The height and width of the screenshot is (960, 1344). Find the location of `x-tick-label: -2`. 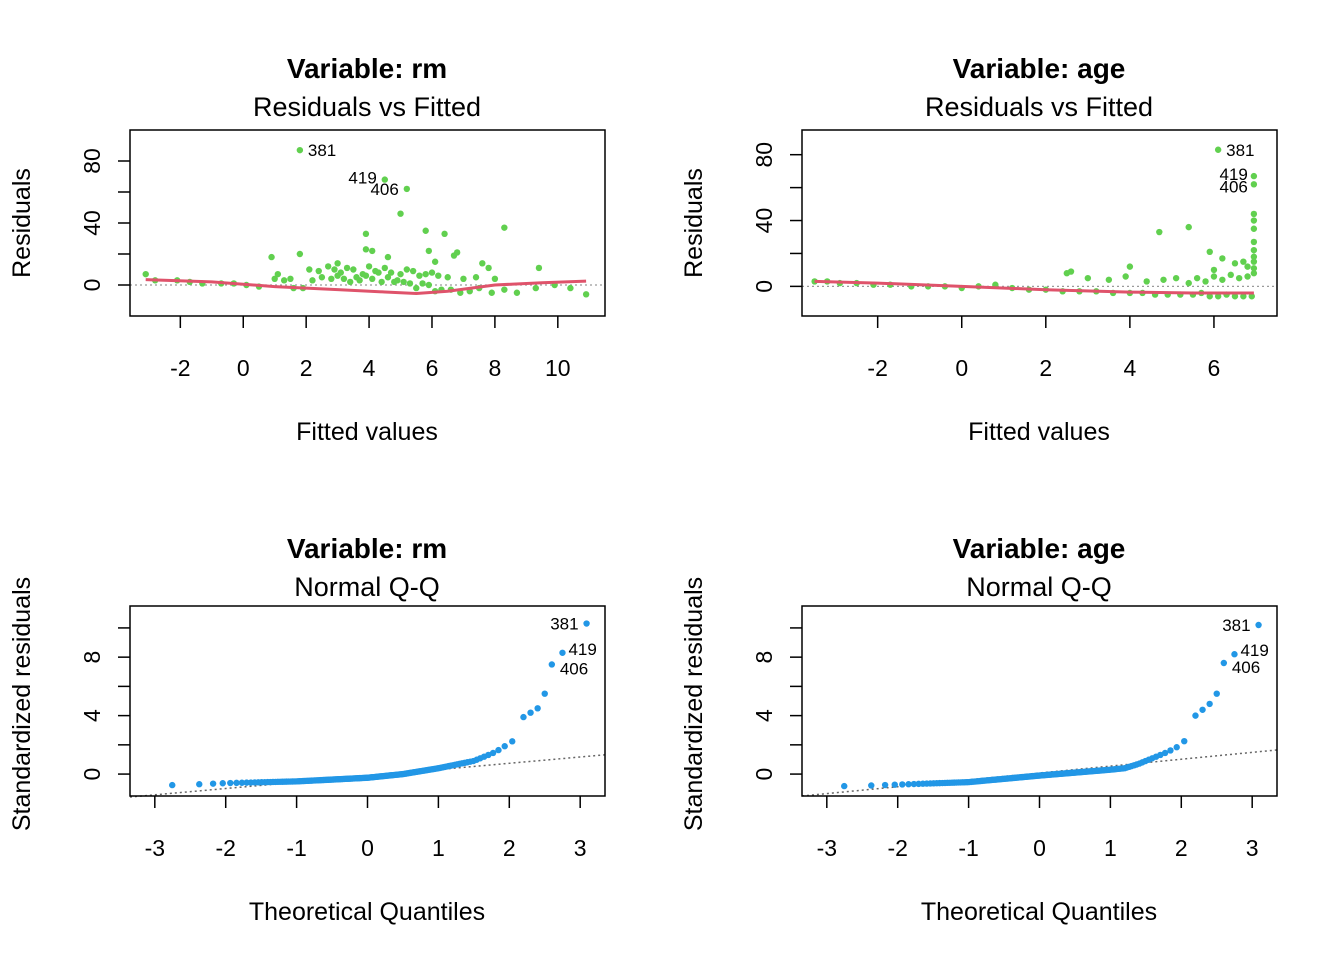

x-tick-label: -2 is located at coordinates (877, 368).